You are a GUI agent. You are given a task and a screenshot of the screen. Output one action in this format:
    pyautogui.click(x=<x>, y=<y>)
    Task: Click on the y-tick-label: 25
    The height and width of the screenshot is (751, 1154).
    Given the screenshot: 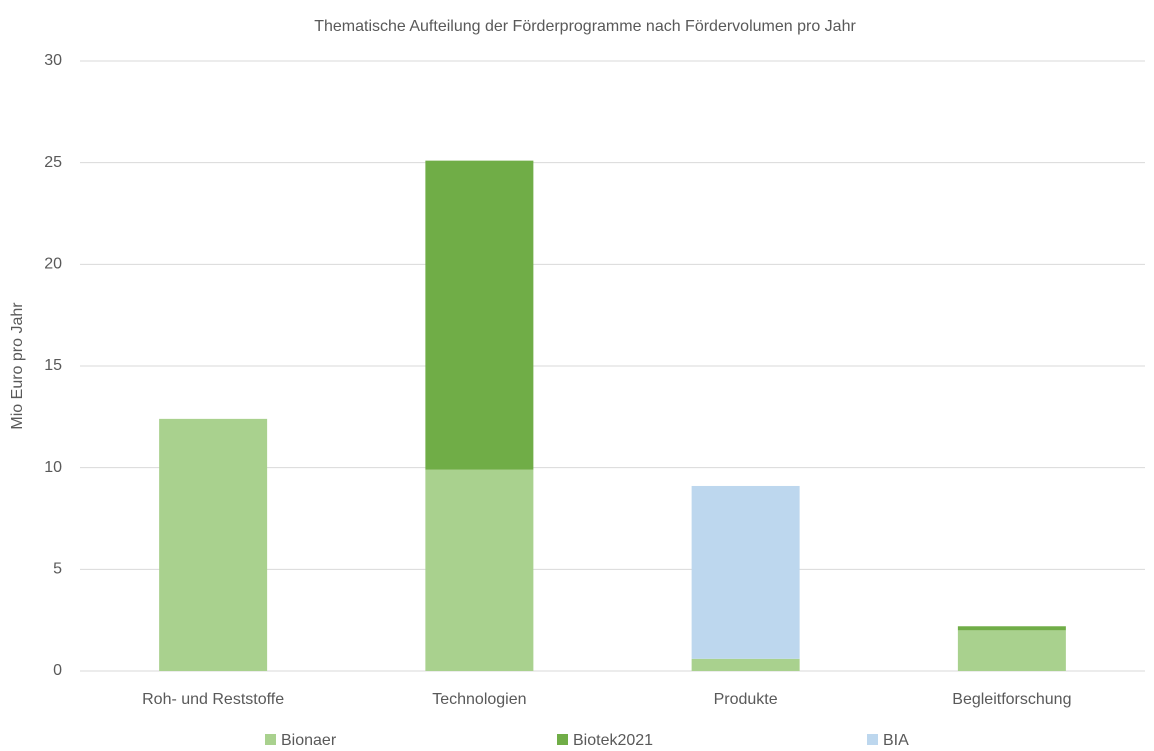 What is the action you would take?
    pyautogui.click(x=53, y=162)
    